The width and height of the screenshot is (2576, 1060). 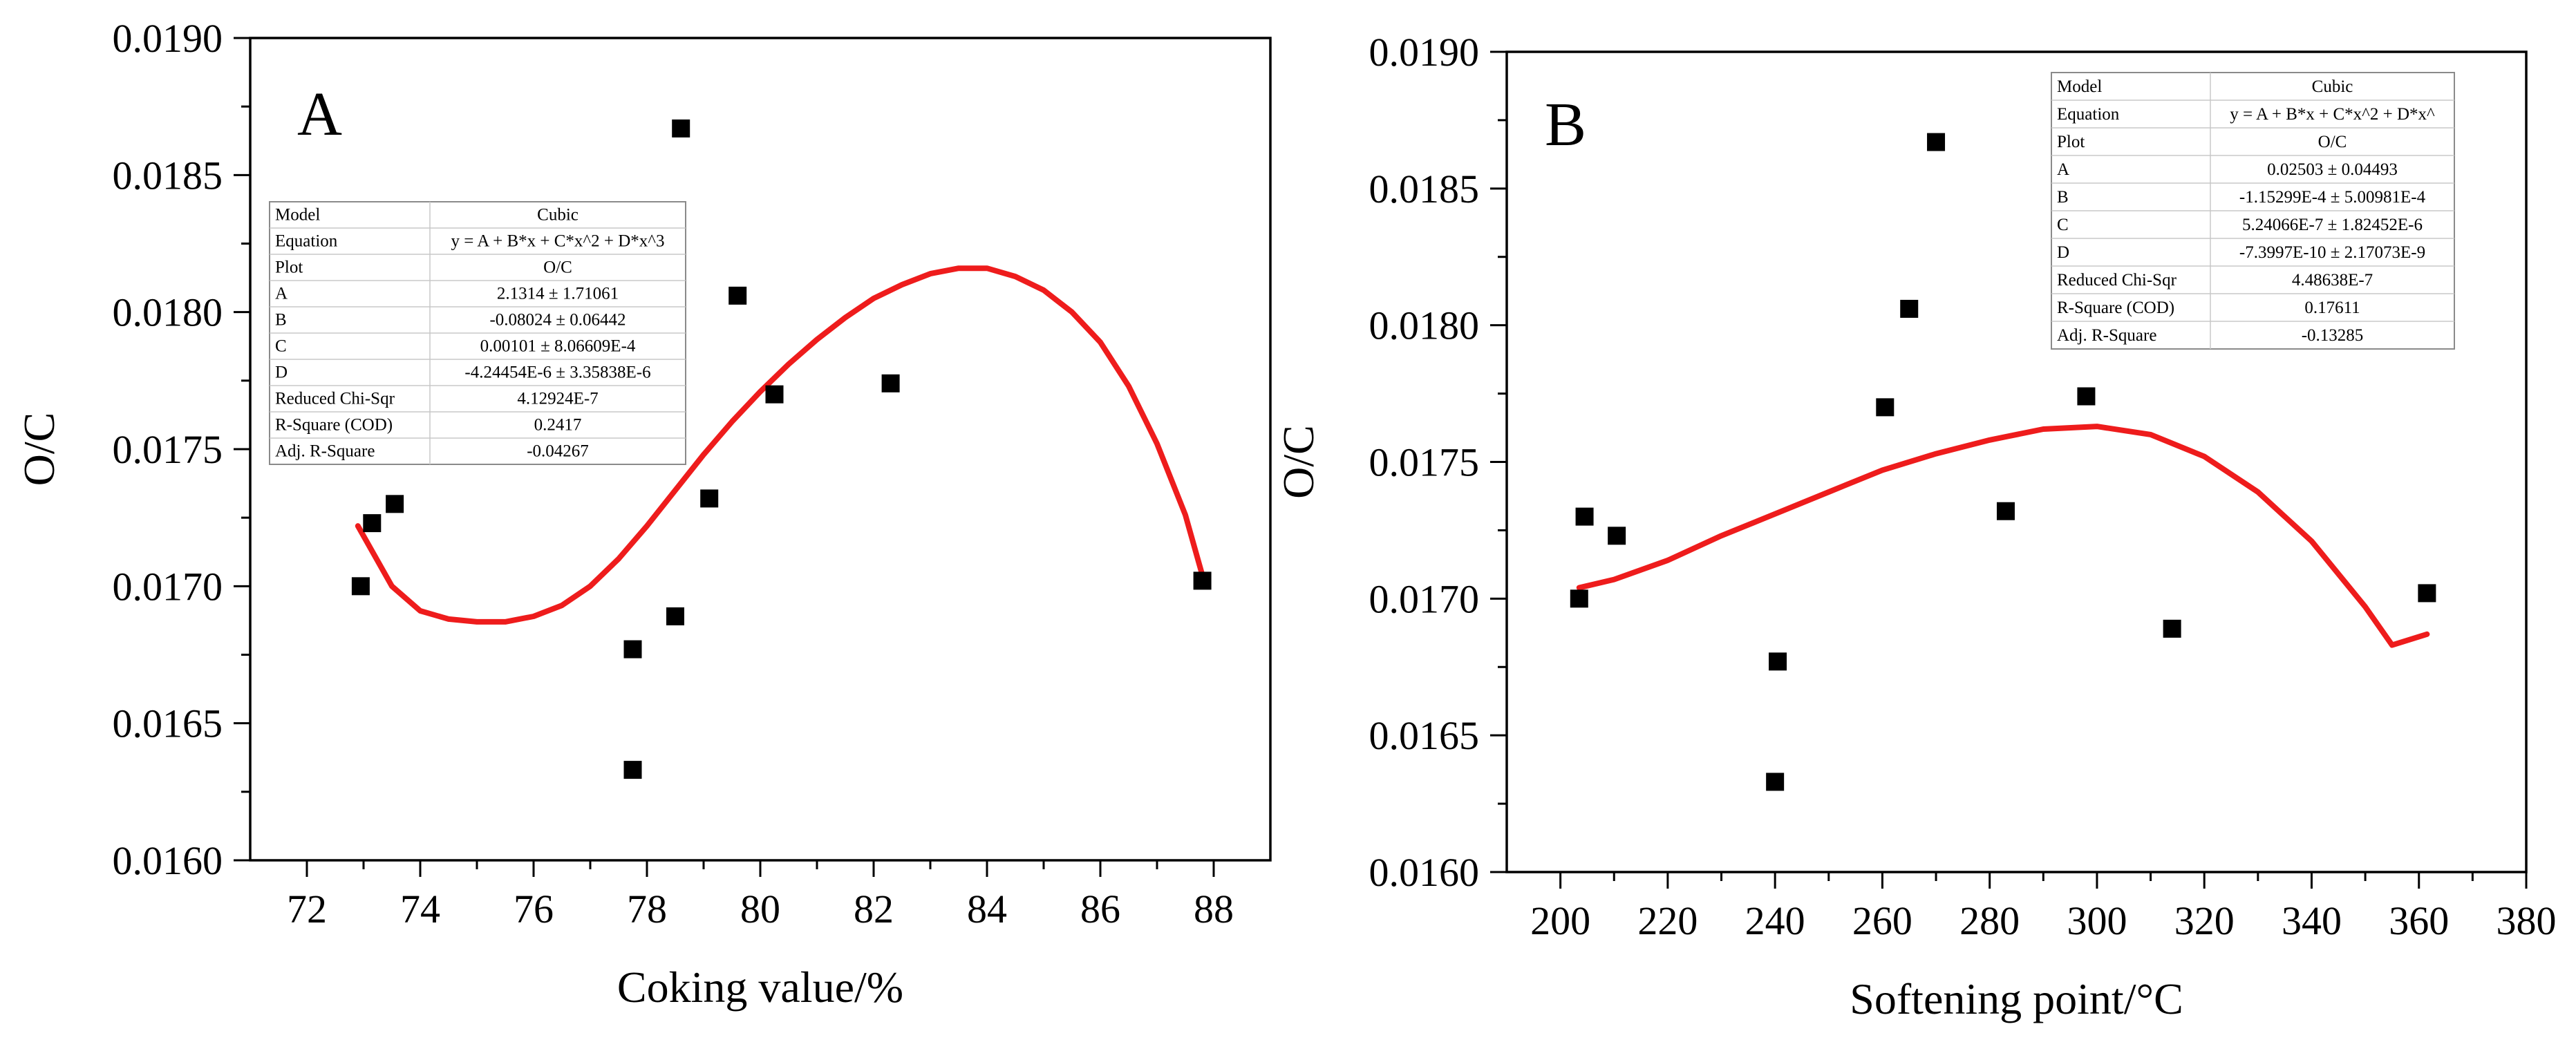 I want to click on x-tick-label: 380, so click(x=2527, y=920).